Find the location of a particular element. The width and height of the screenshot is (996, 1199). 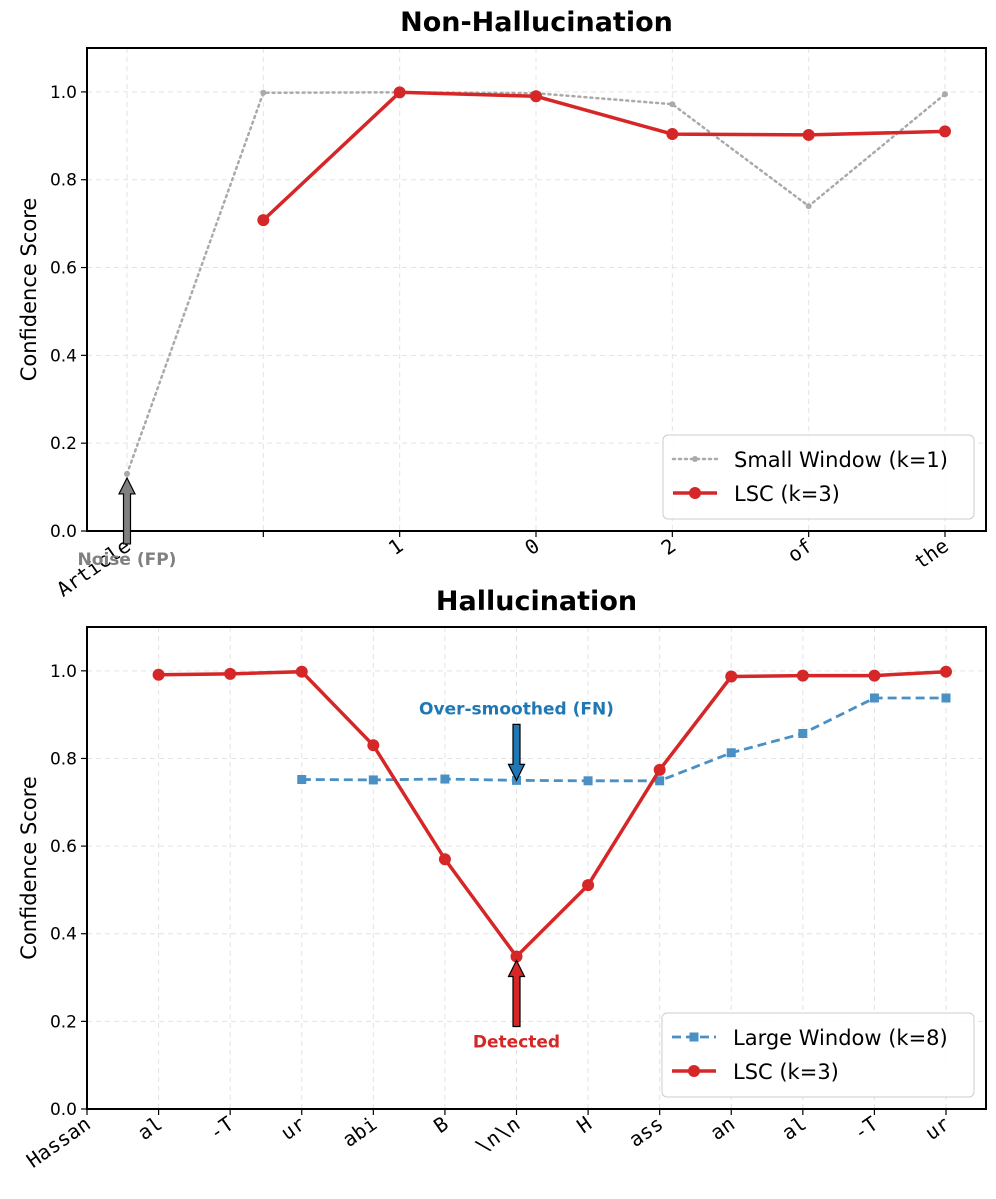

legend-label: Large Window (k=8) is located at coordinates (840, 1038).